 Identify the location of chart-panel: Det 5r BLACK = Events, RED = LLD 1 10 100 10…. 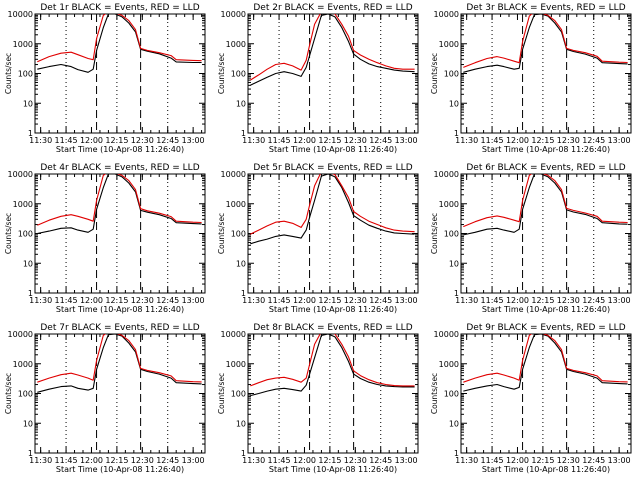
(318, 238).